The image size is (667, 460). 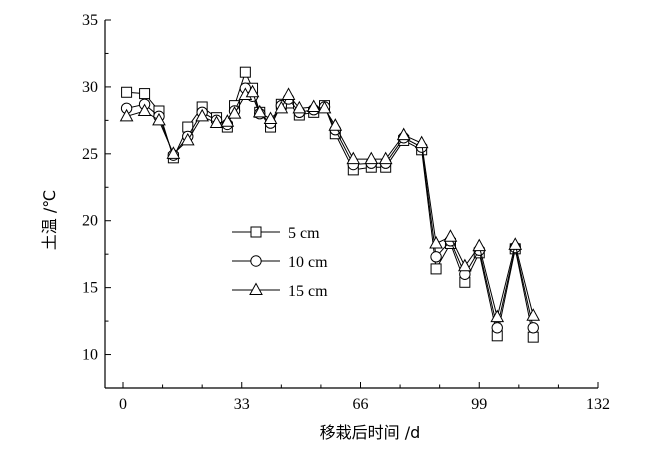 I want to click on x-tick-label: 99, so click(x=479, y=404).